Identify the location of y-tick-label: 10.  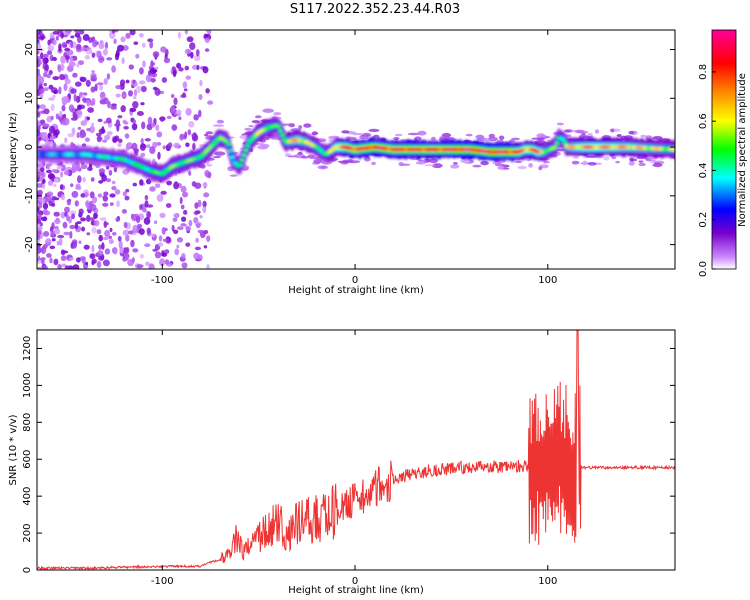
(29, 98).